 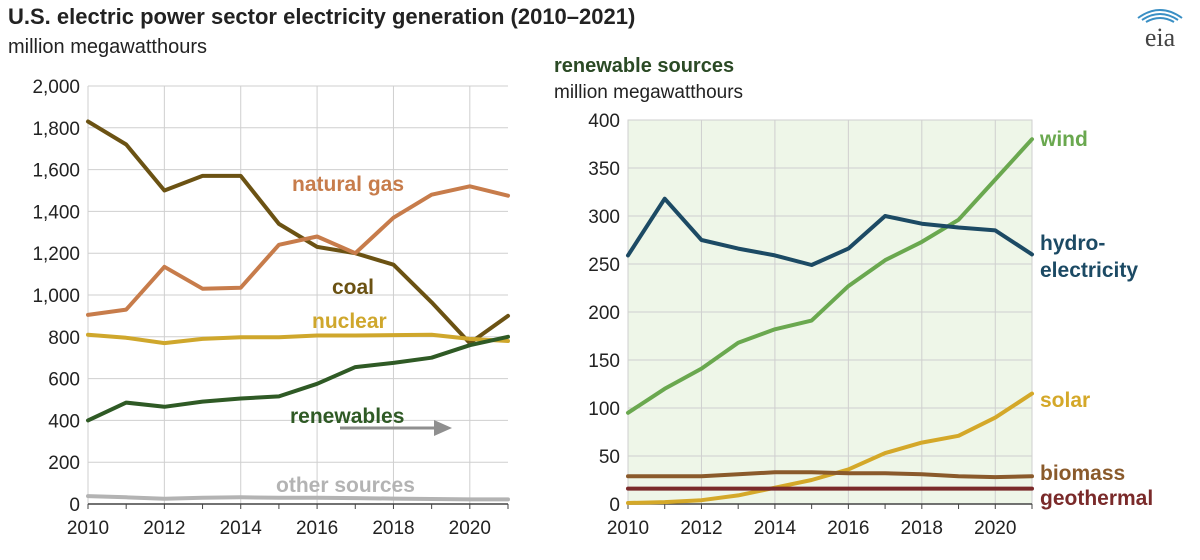 I want to click on left-chart-y-tick-label: 1,000, so click(x=56, y=296).